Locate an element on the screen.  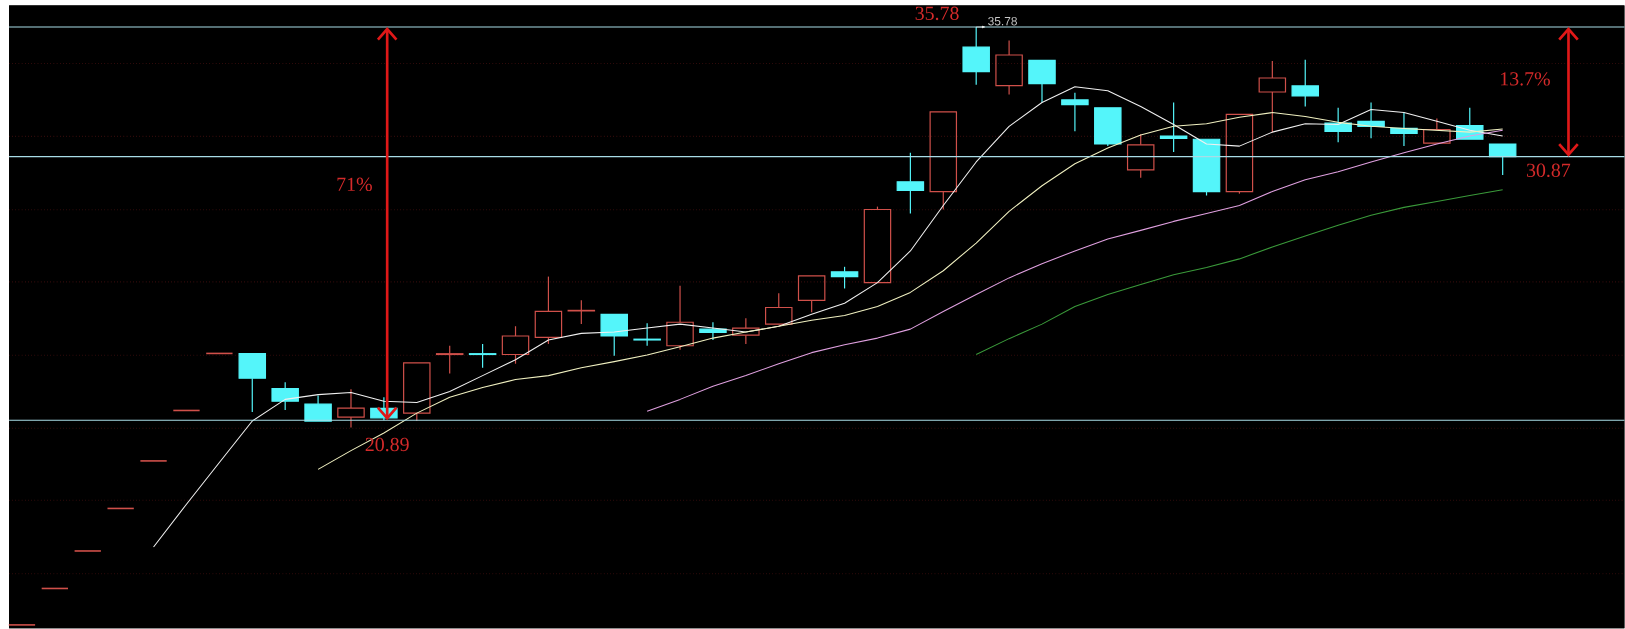
ref-line-label: 30.87 is located at coordinates (1548, 170).